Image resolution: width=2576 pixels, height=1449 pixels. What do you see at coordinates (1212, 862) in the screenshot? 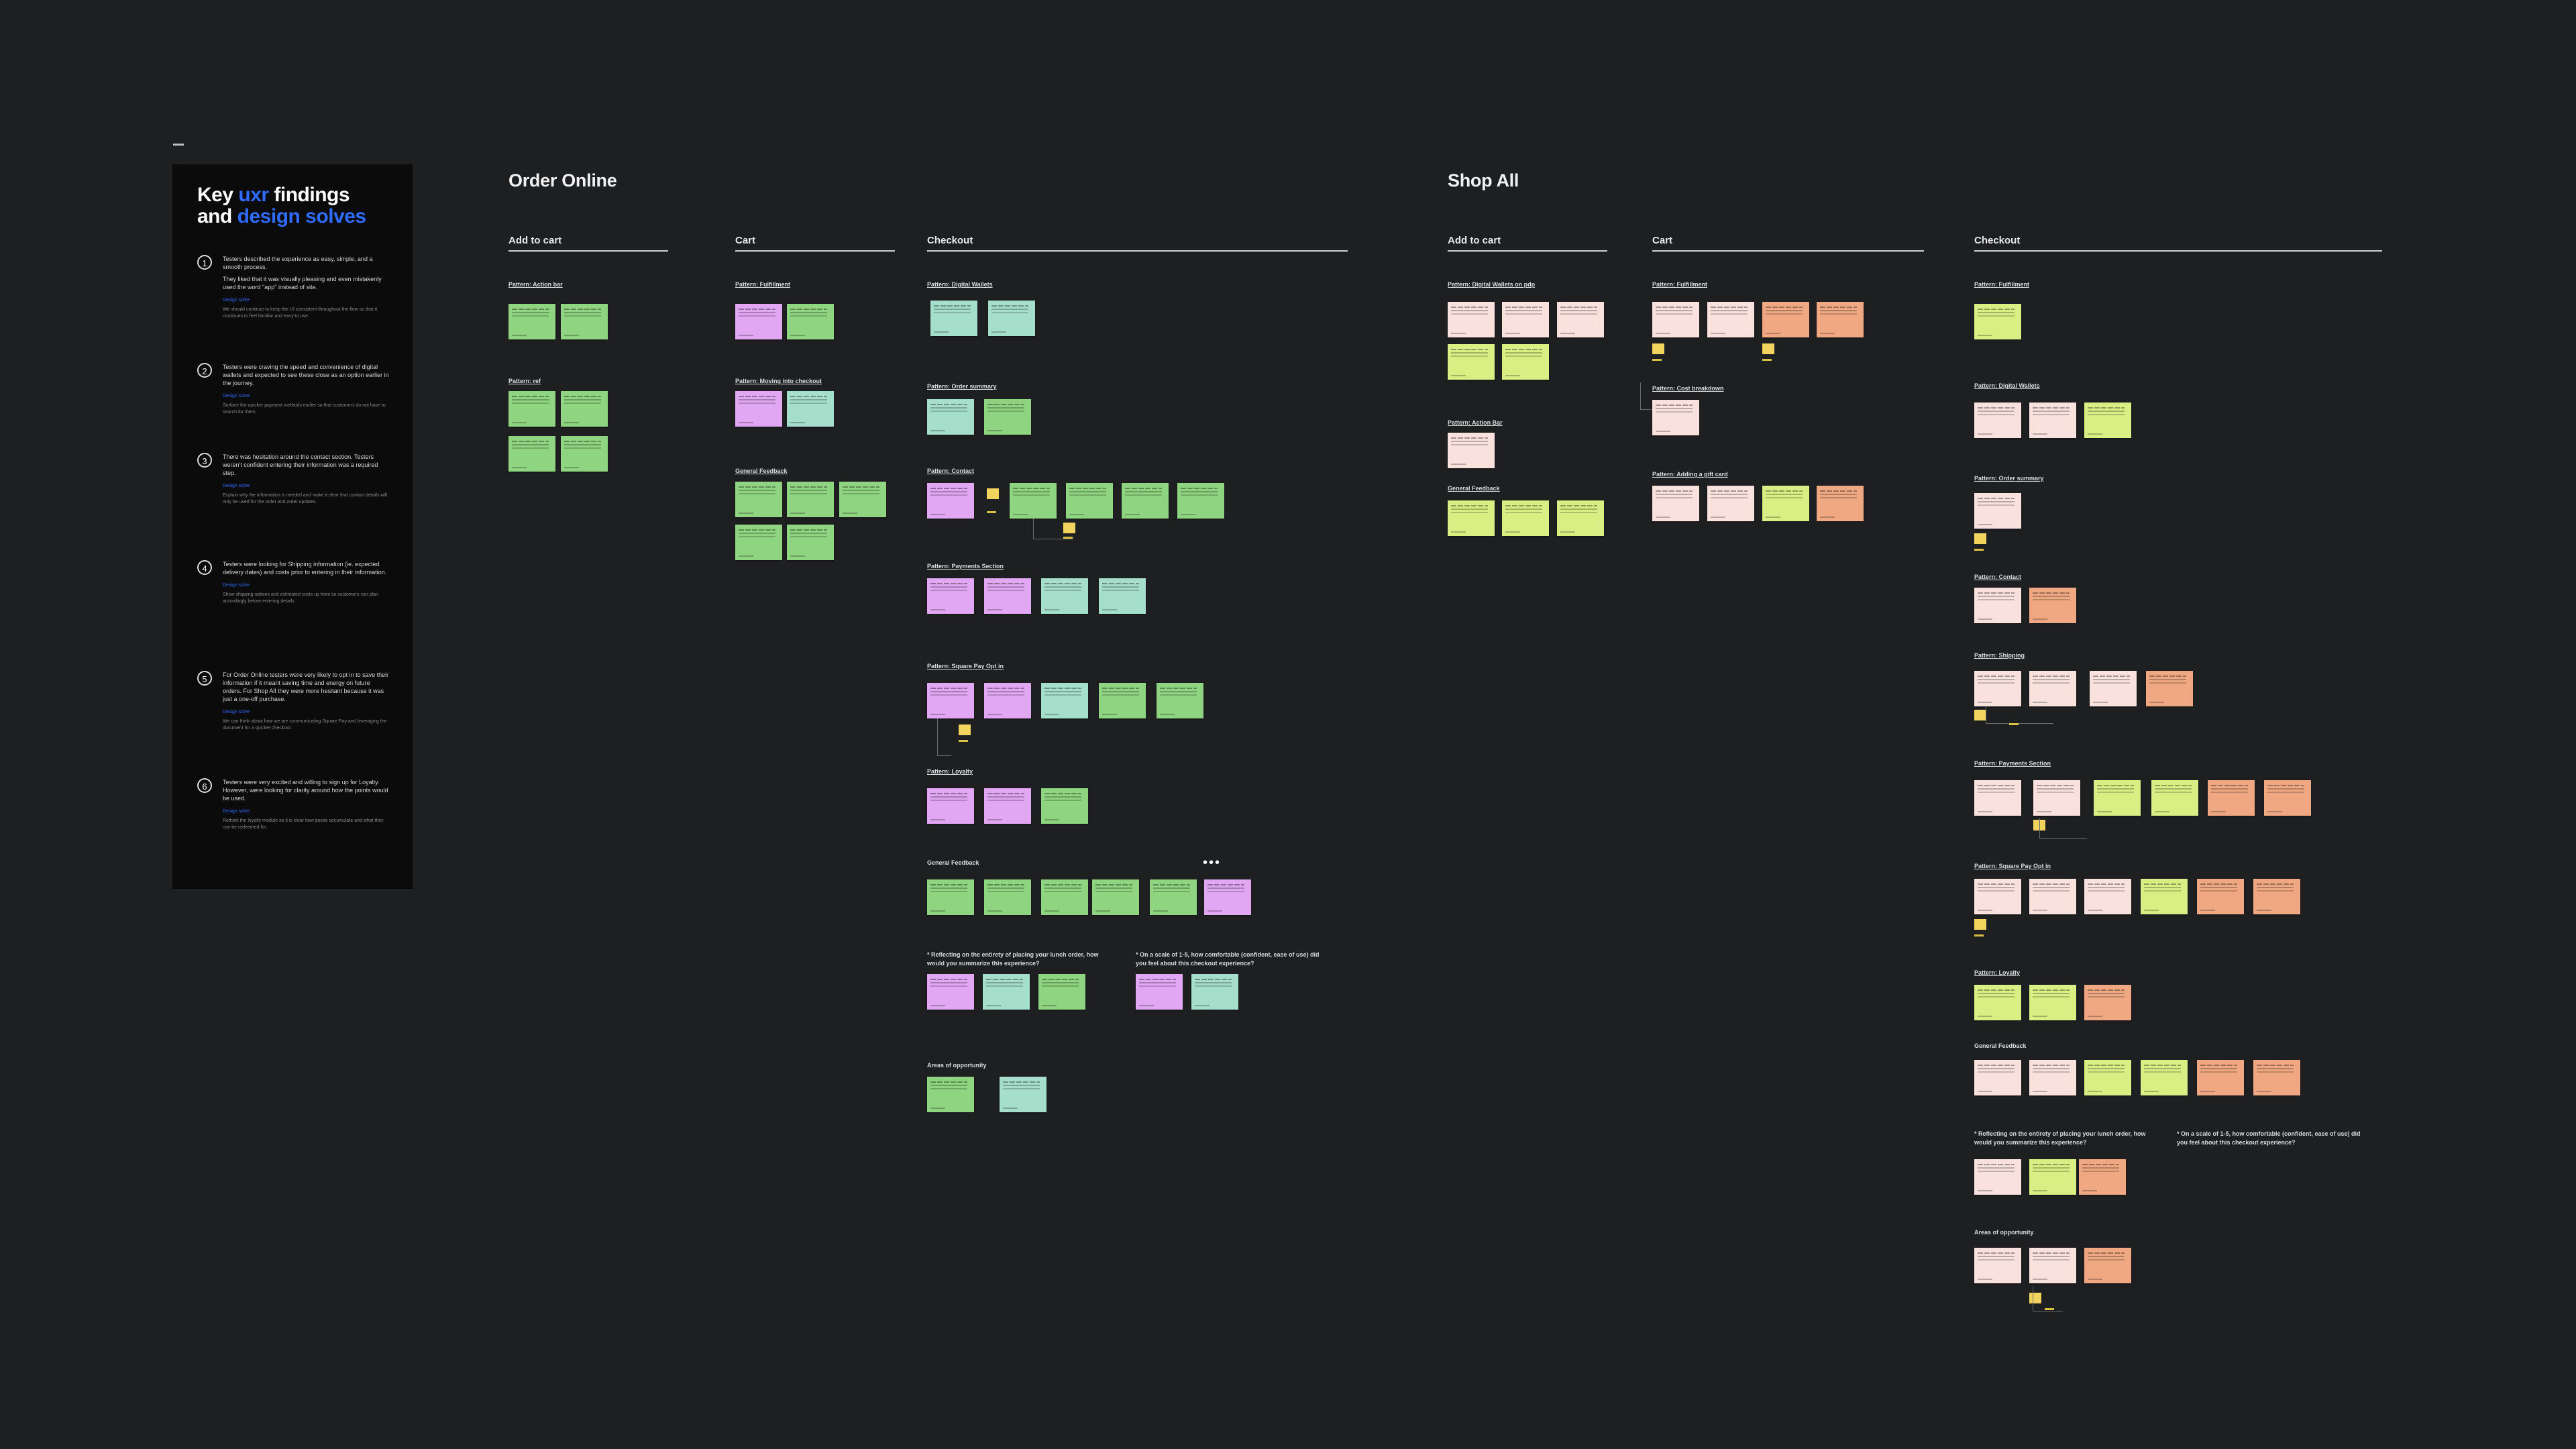
I see `more-options-icon: •••` at bounding box center [1212, 862].